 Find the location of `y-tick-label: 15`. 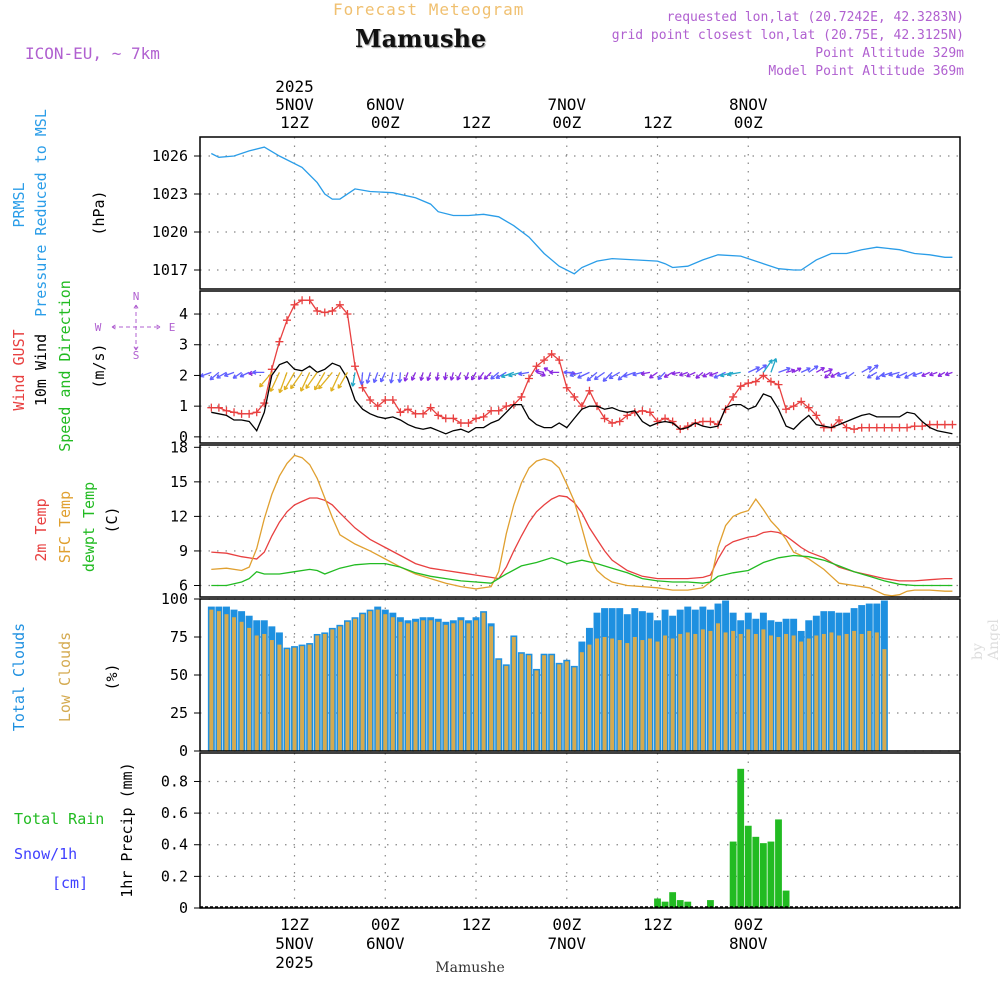

y-tick-label: 15 is located at coordinates (179, 482).